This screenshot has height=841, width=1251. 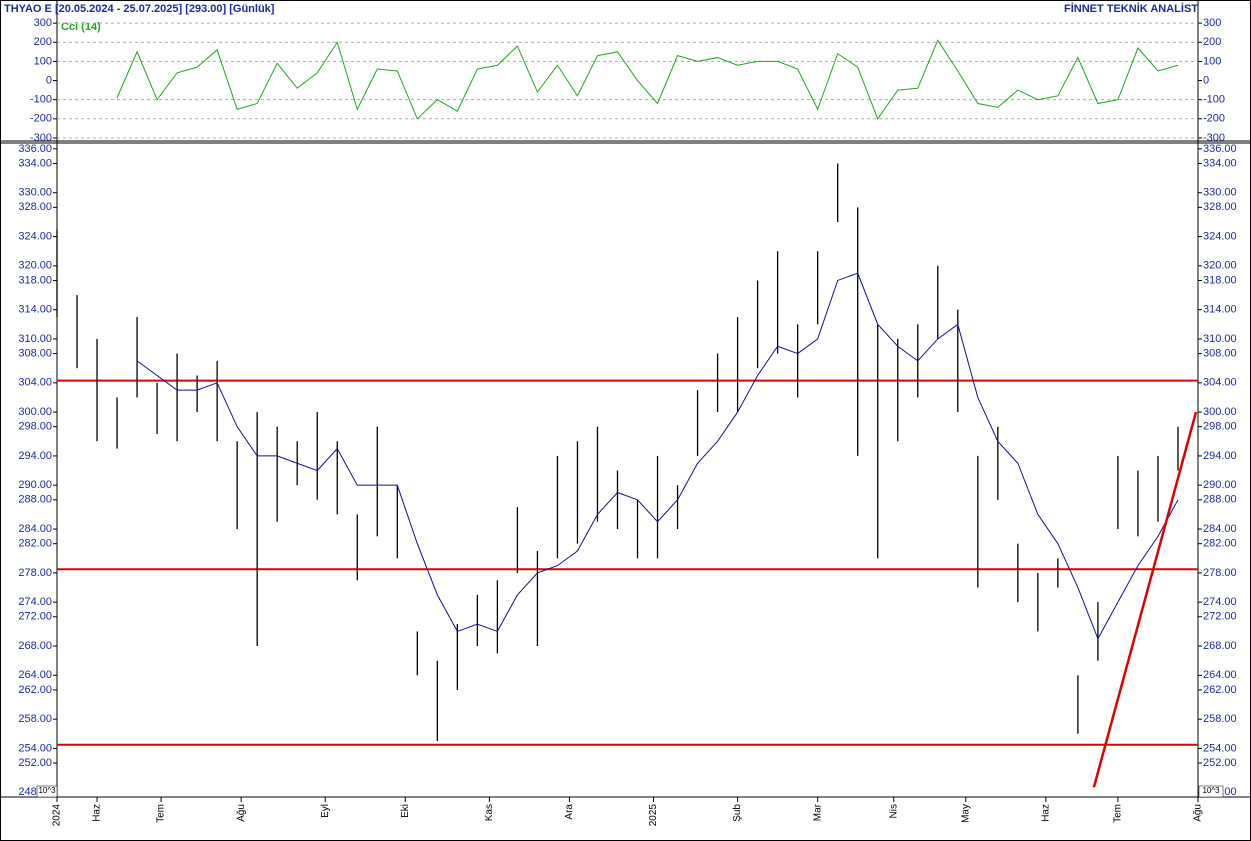 I want to click on x-tick-label: Eyl, so click(x=325, y=811).